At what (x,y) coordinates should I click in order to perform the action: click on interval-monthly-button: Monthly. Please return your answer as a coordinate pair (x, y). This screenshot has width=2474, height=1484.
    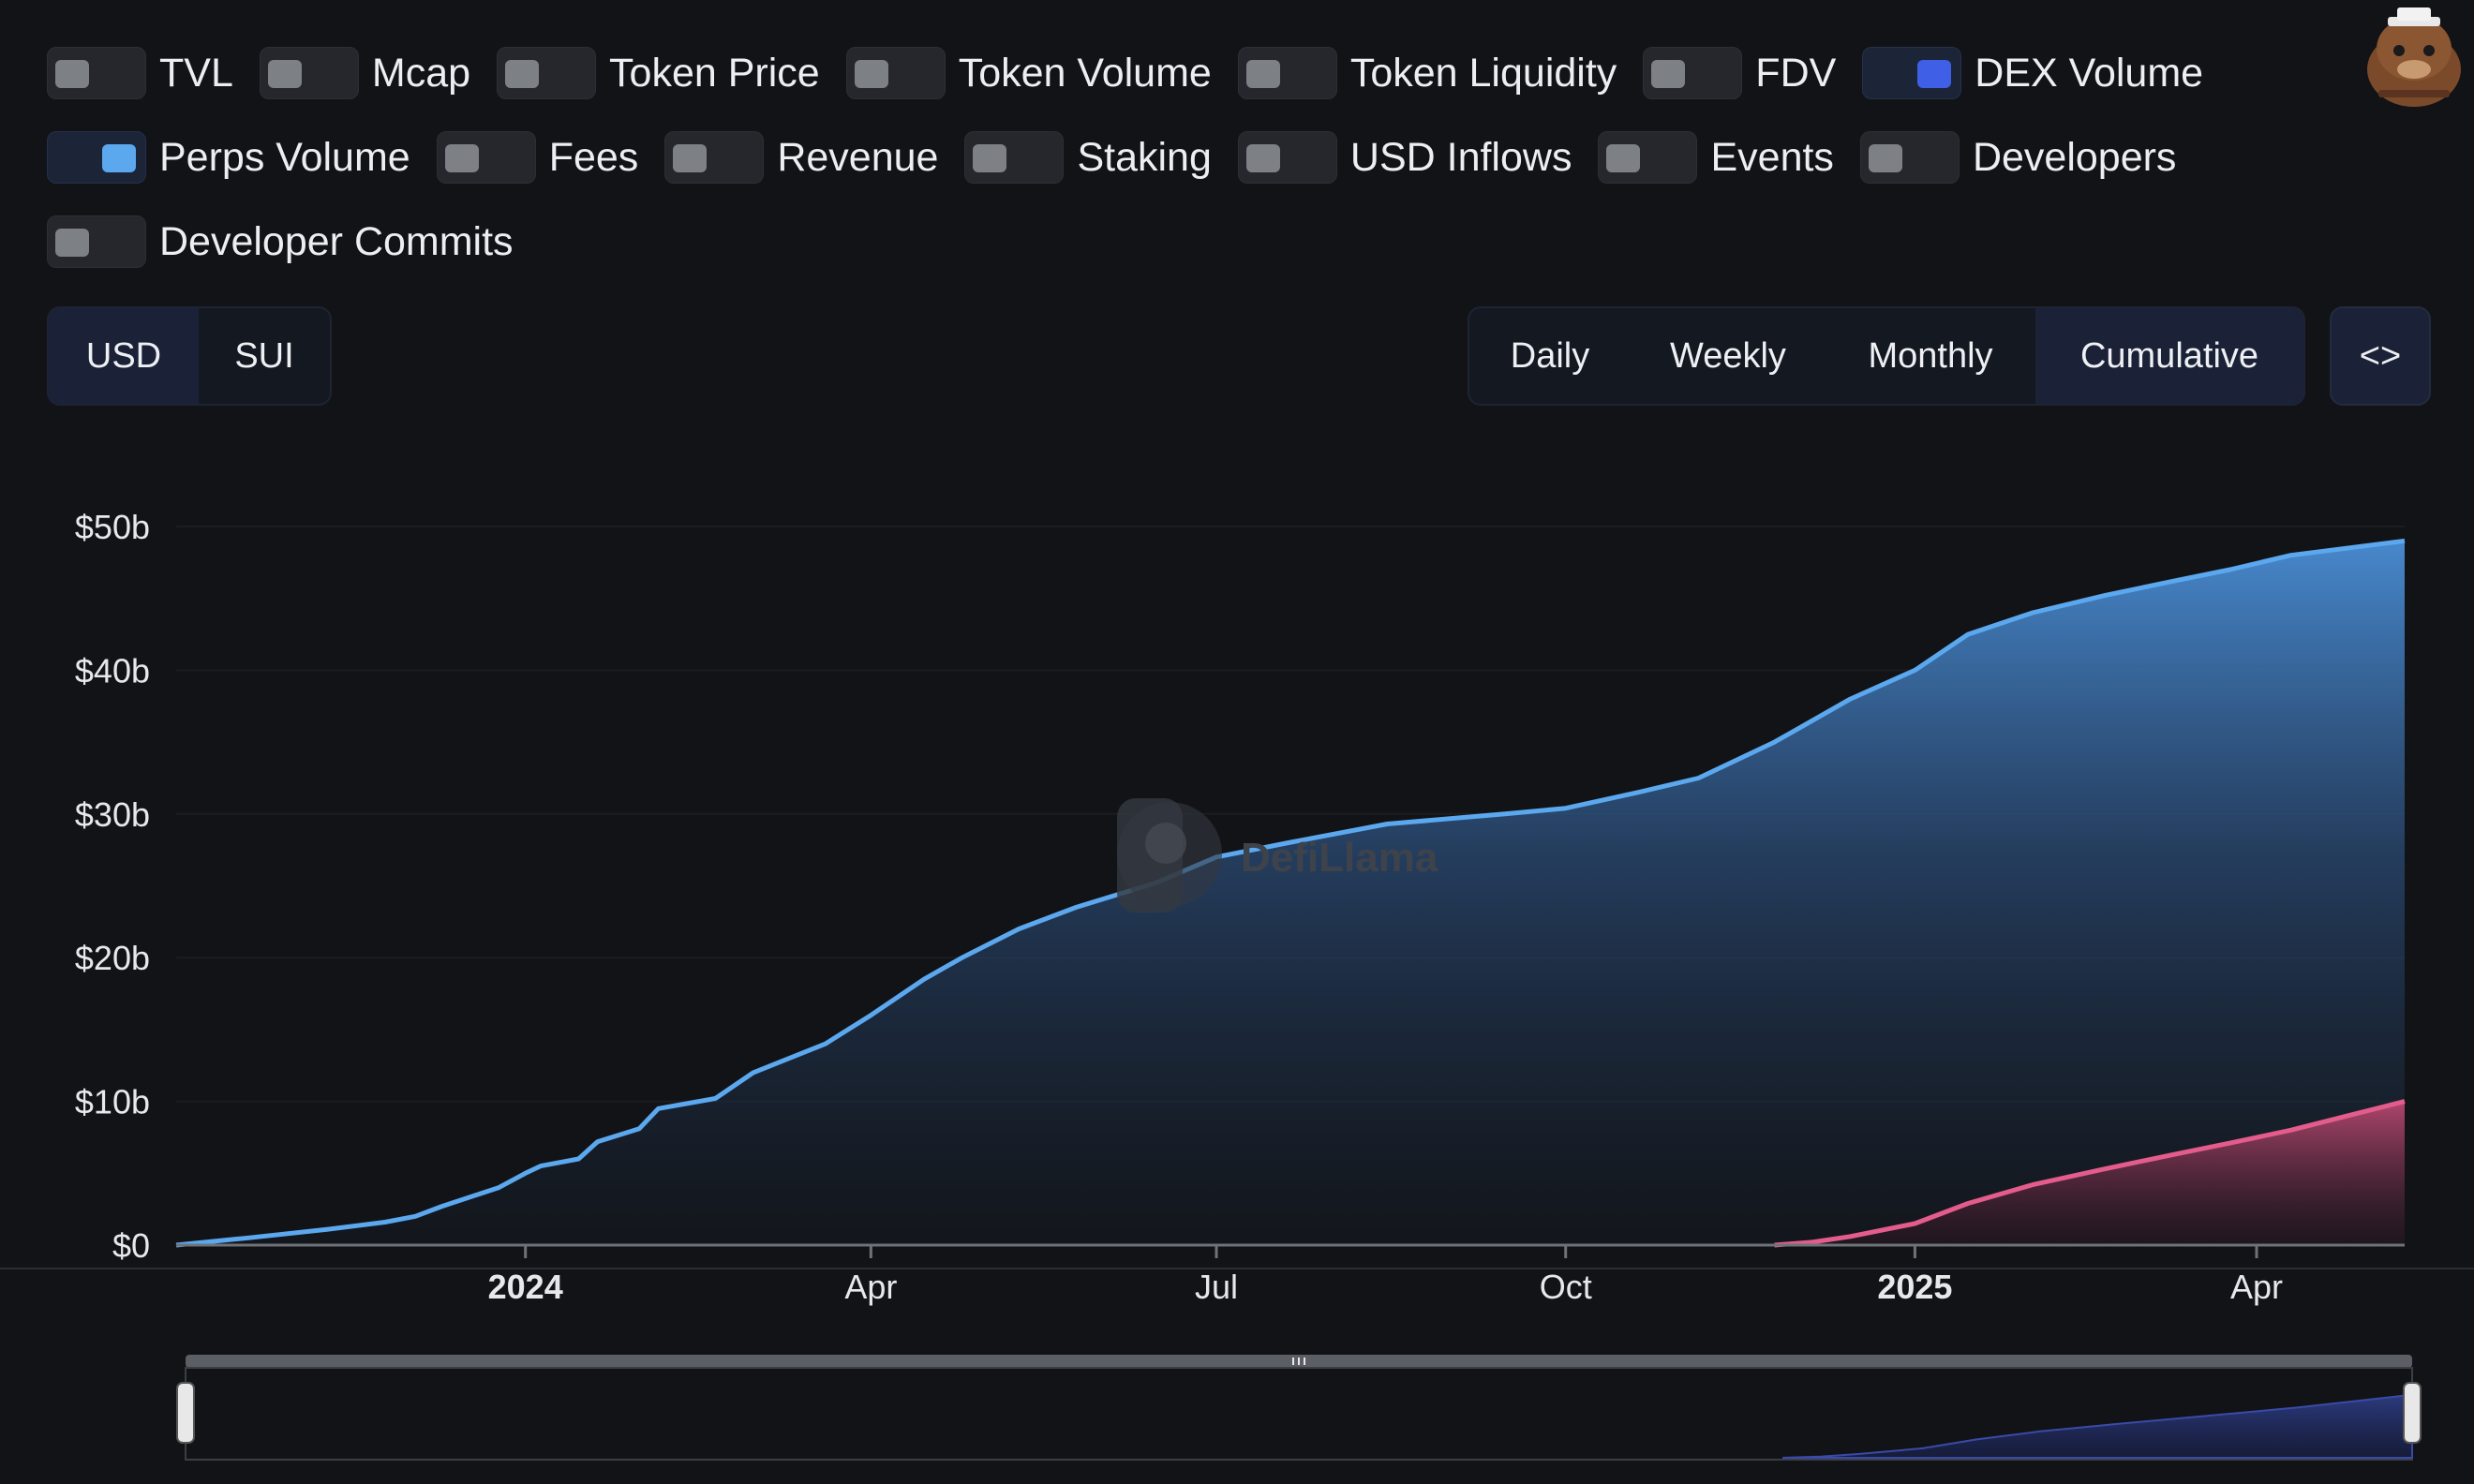
    Looking at the image, I should click on (1931, 355).